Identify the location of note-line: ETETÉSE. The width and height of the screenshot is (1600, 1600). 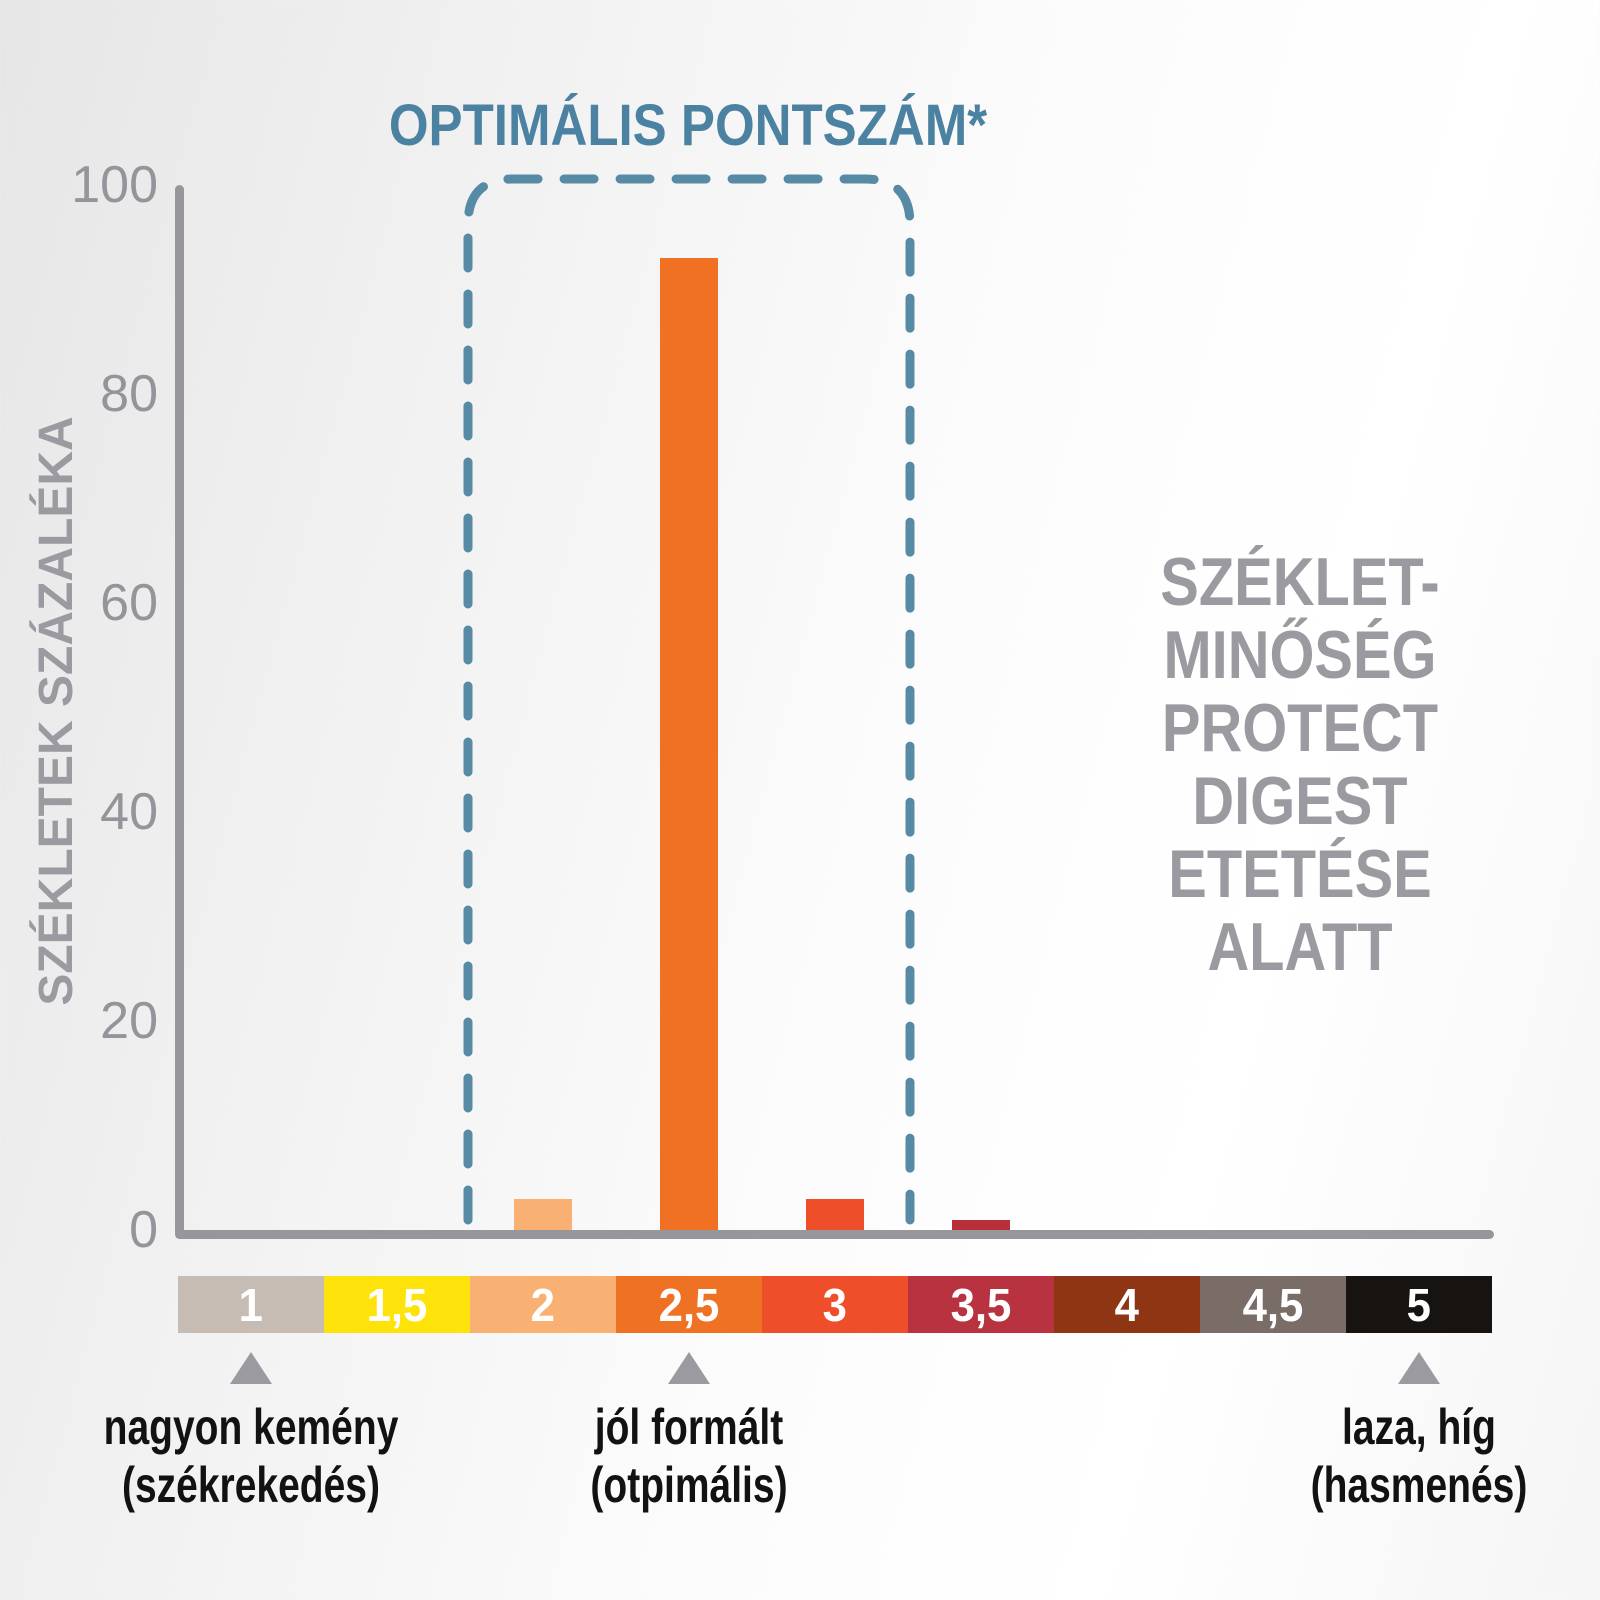
(1300, 874).